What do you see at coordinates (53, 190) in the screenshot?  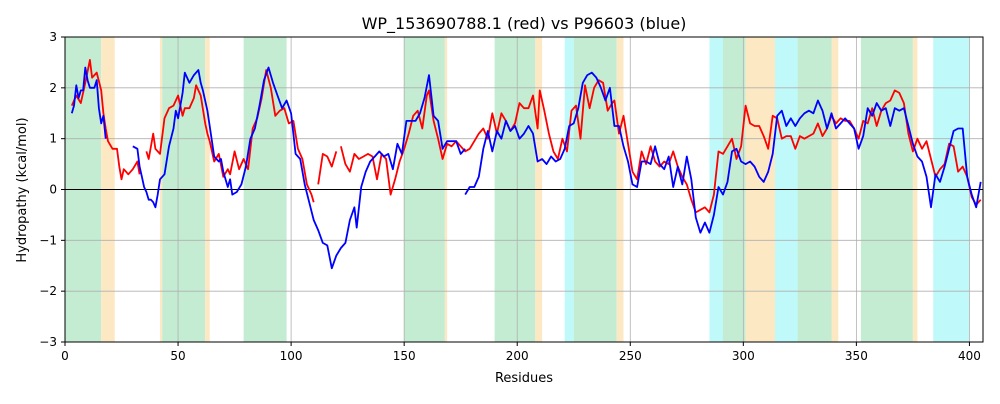 I see `y-tick-label: 0` at bounding box center [53, 190].